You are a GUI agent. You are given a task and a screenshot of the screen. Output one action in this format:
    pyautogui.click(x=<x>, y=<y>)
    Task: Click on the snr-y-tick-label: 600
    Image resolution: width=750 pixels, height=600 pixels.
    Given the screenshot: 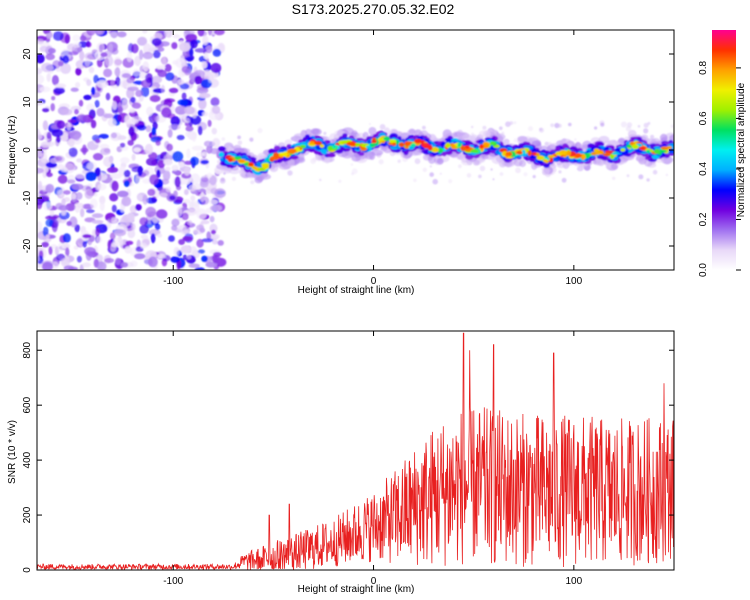 What is the action you would take?
    pyautogui.click(x=27, y=404)
    